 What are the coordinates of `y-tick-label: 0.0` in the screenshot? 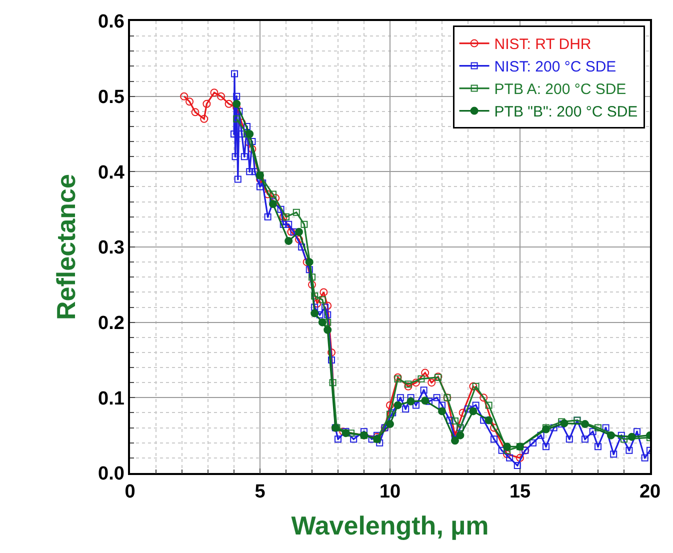 It's located at (111, 474).